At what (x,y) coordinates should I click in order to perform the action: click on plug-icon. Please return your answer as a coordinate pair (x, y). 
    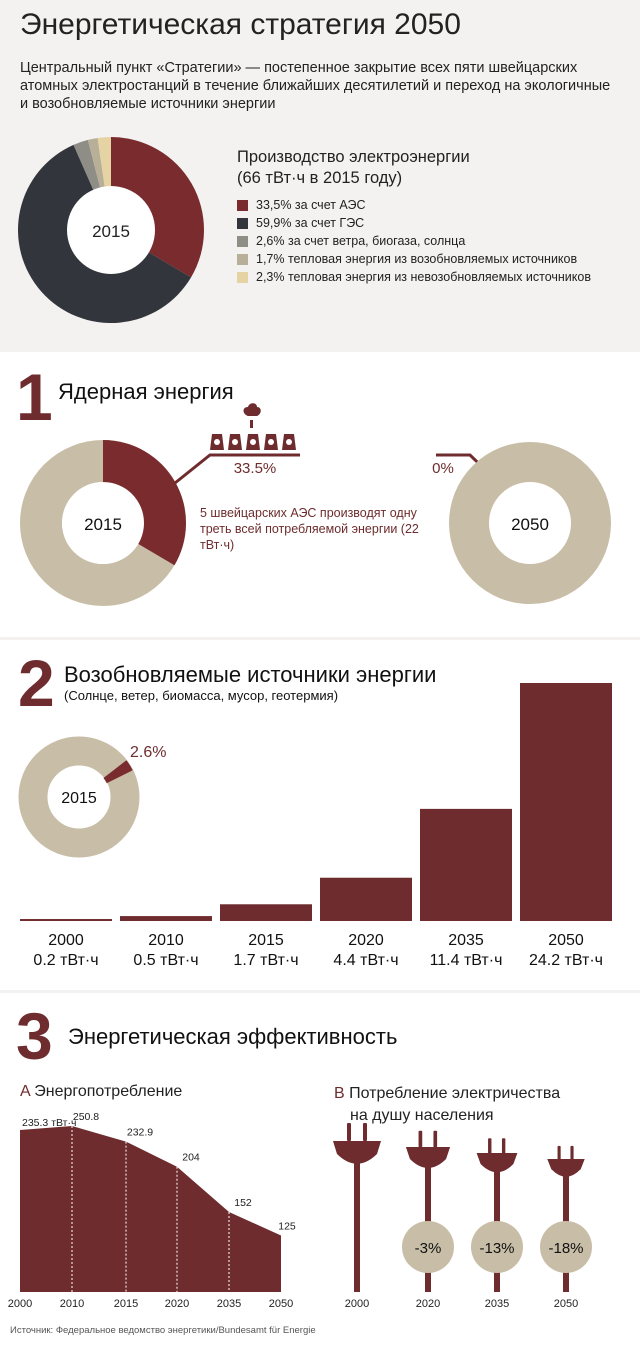
    Looking at the image, I should click on (357, 1207).